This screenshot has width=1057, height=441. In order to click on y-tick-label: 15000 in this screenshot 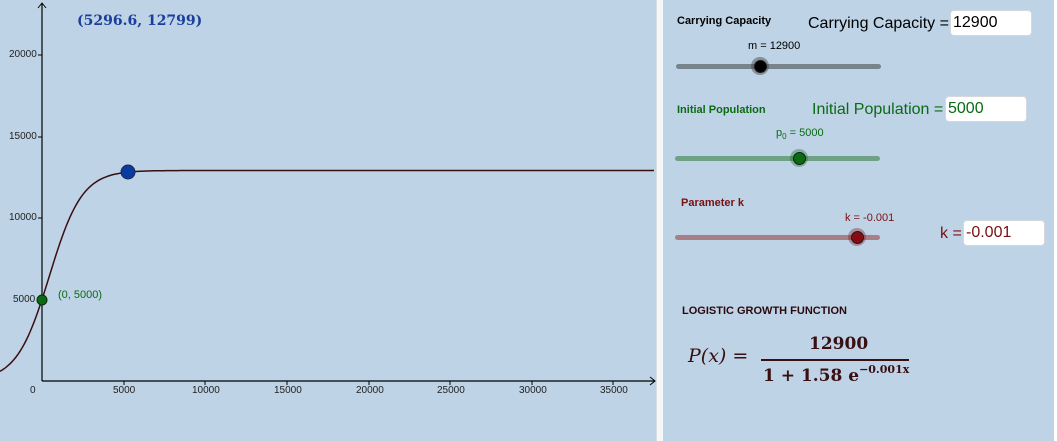, I will do `click(23, 136)`.